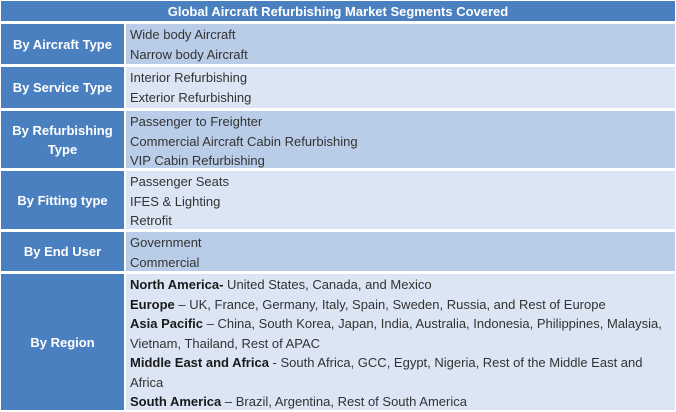  Describe the element at coordinates (197, 160) in the screenshot. I see `list-item: VIP Cabin Refurbishing` at that location.